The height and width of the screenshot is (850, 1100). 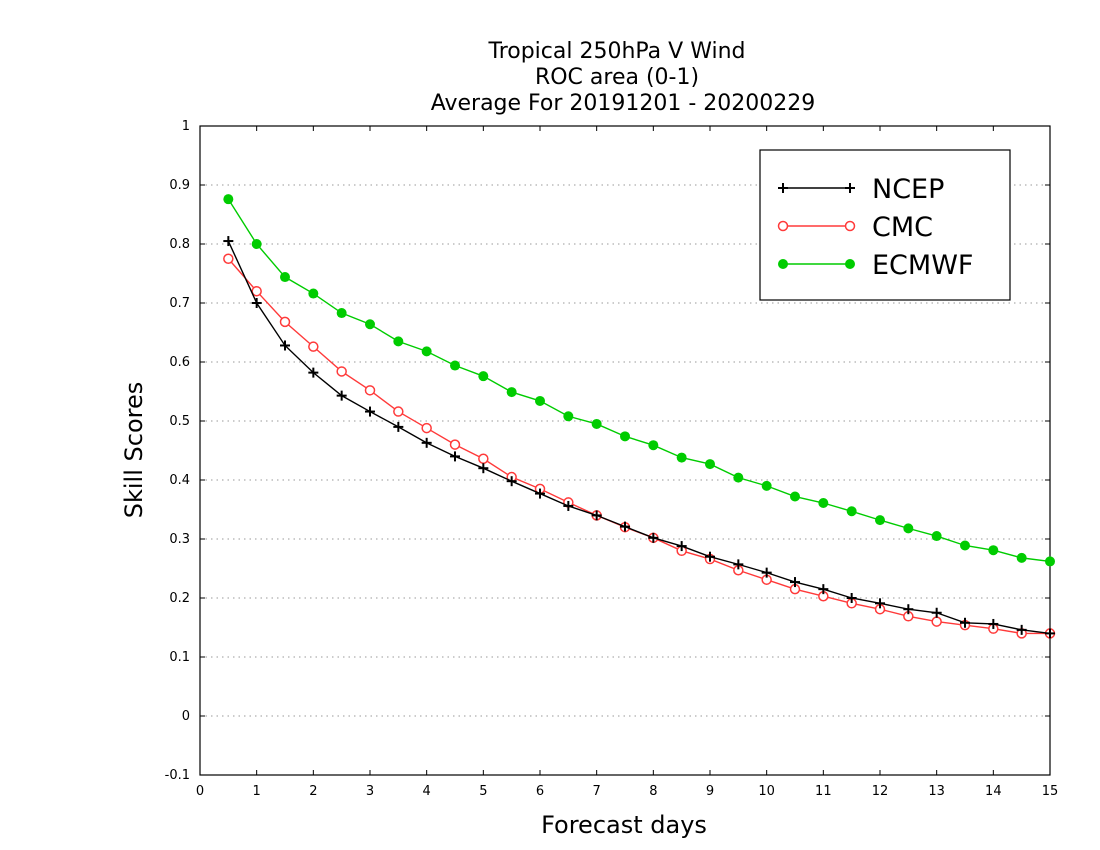 I want to click on x-tick-label: 11, so click(x=823, y=791).